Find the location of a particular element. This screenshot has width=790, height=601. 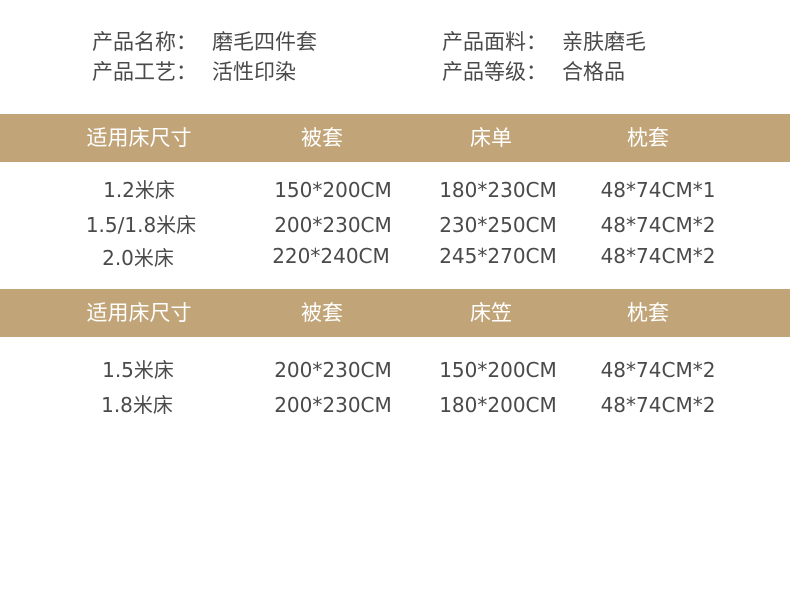

table-cell: 180*200CM is located at coordinates (498, 405).